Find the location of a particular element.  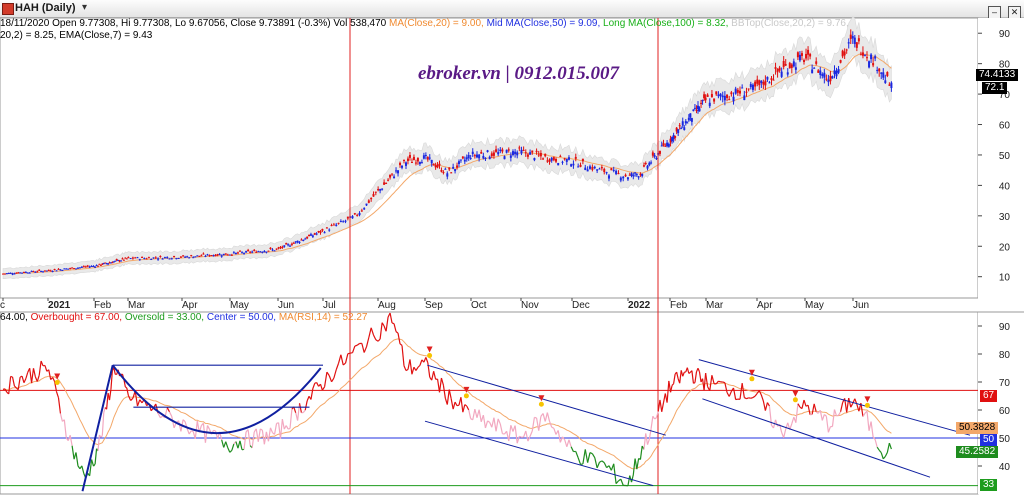

month-label: Nov is located at coordinates (530, 305).